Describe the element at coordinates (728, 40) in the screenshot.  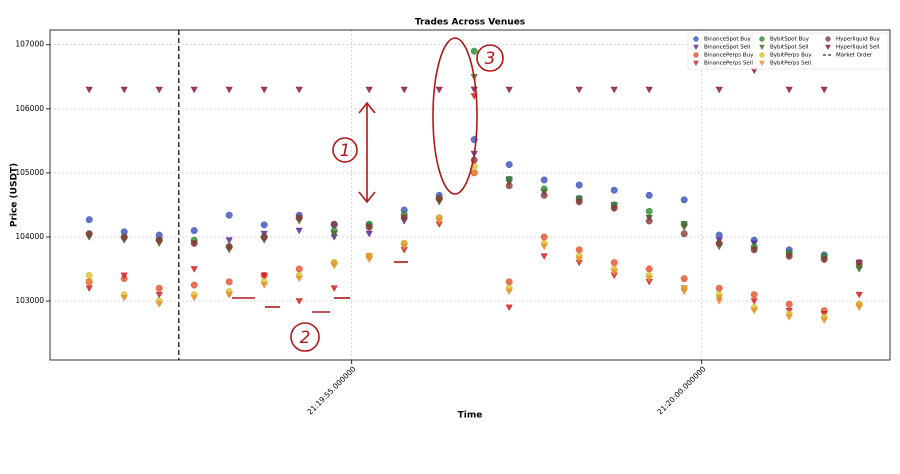
I see `legend-label: BinanceSpot Buy` at that location.